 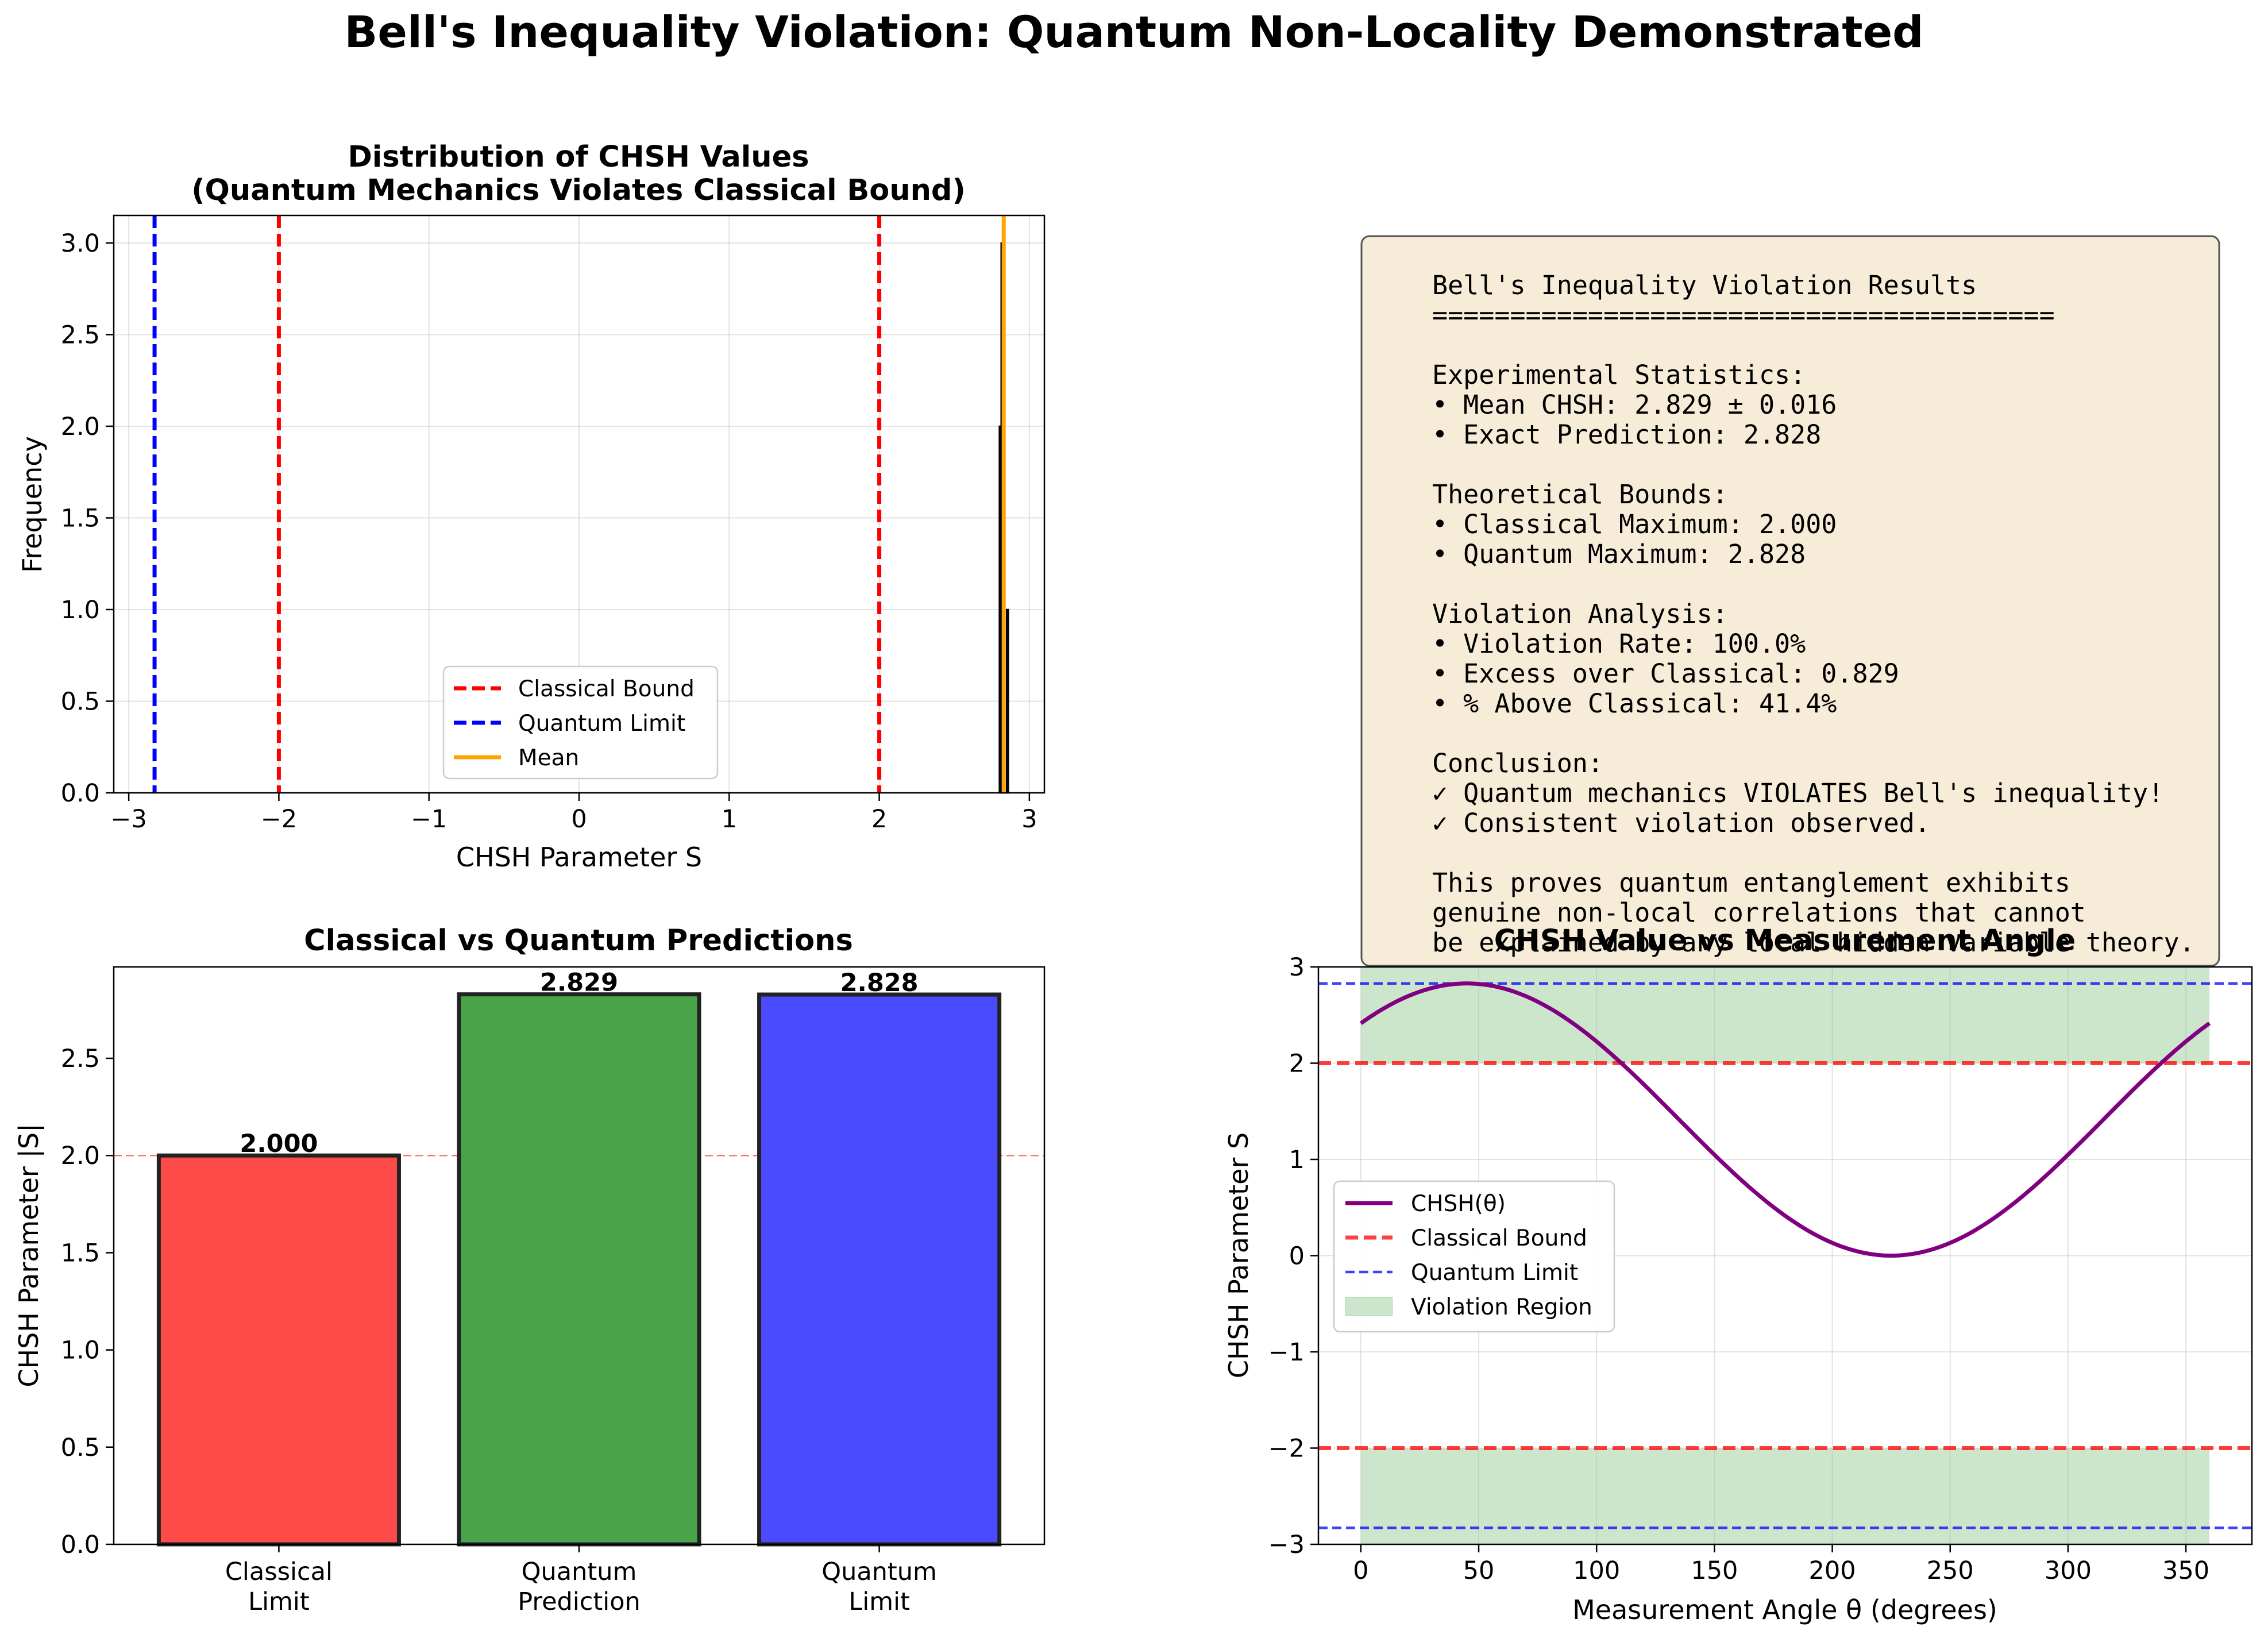 What do you see at coordinates (1517, 763) in the screenshot?
I see `info-line: Conclusion:` at bounding box center [1517, 763].